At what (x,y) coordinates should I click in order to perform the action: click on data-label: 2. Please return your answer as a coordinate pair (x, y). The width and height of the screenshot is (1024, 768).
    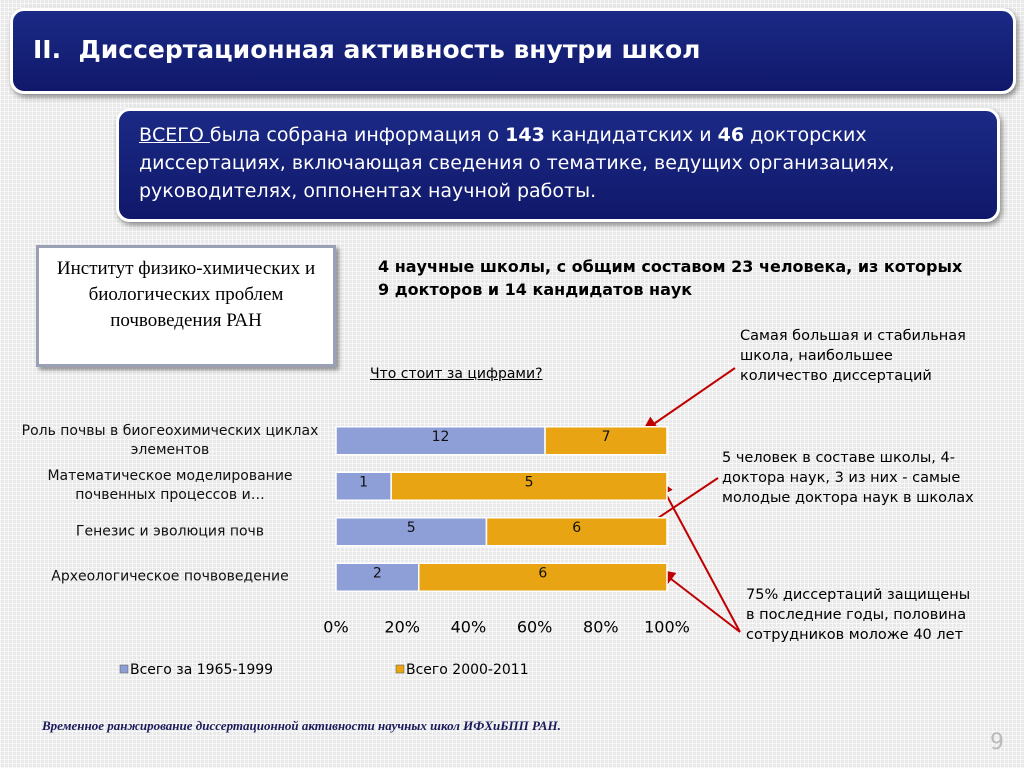
    Looking at the image, I should click on (377, 573).